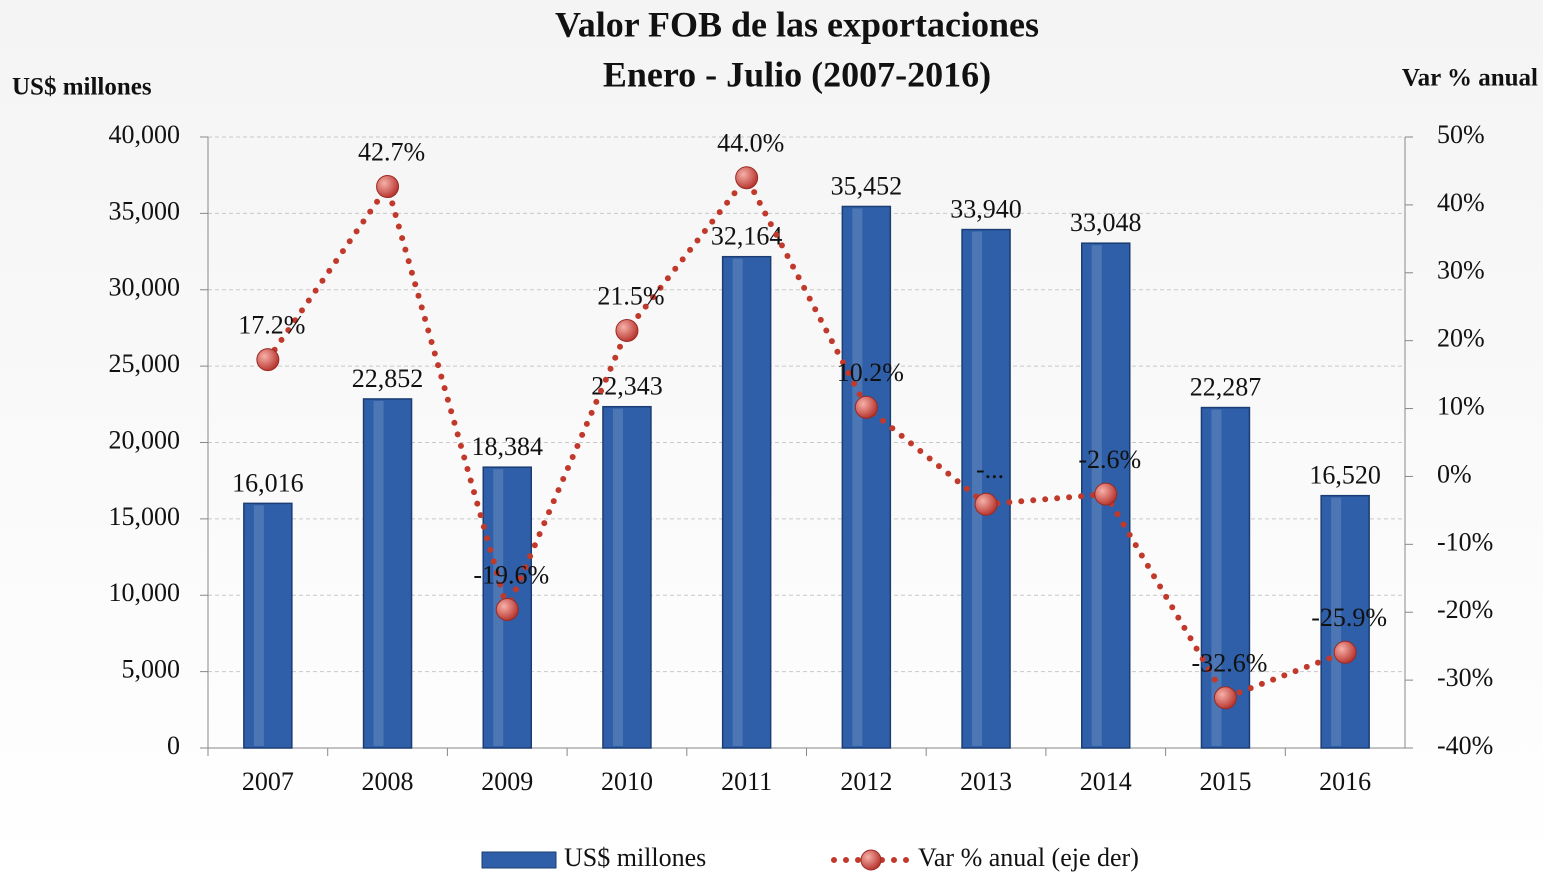  Describe the element at coordinates (750, 143) in the screenshot. I see `line-value-label: 44.0%` at that location.